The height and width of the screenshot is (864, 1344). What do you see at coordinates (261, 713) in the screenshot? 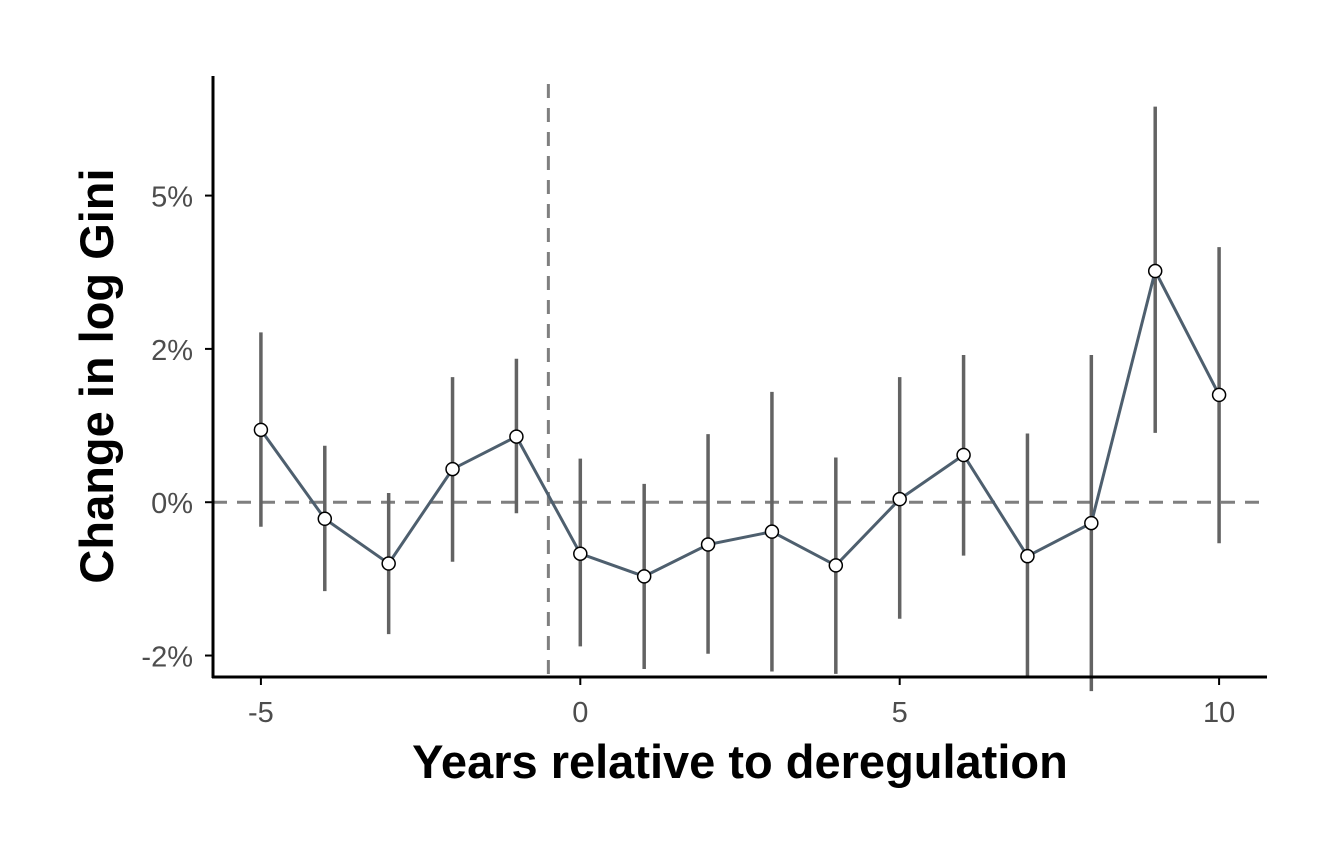
I see `x-tick-label: -5` at bounding box center [261, 713].